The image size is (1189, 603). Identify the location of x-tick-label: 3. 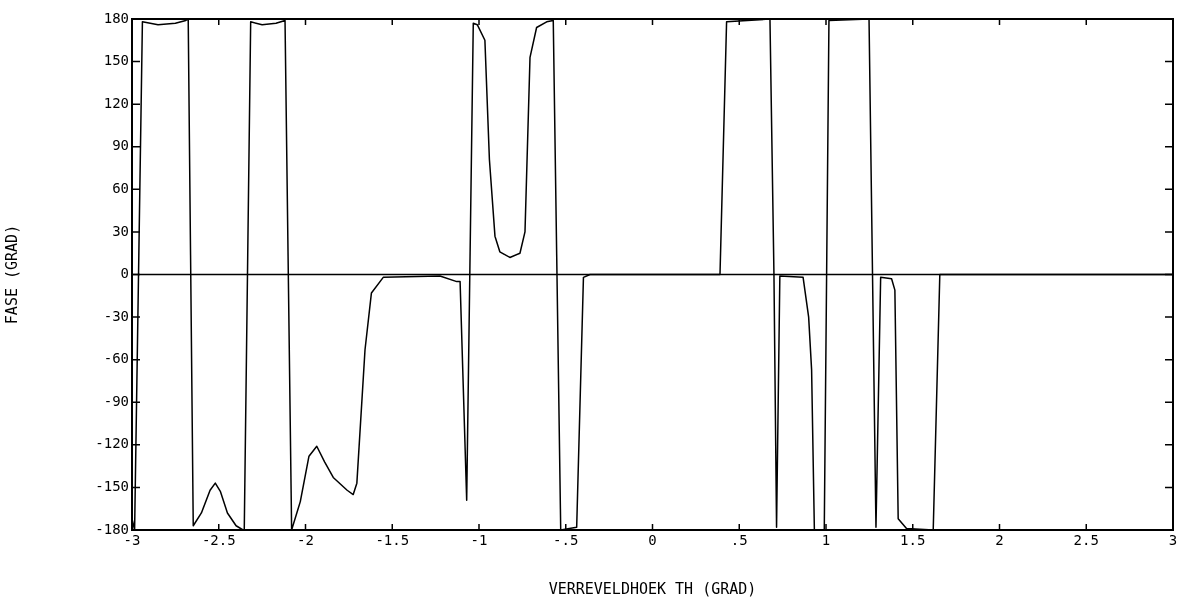
(1173, 540).